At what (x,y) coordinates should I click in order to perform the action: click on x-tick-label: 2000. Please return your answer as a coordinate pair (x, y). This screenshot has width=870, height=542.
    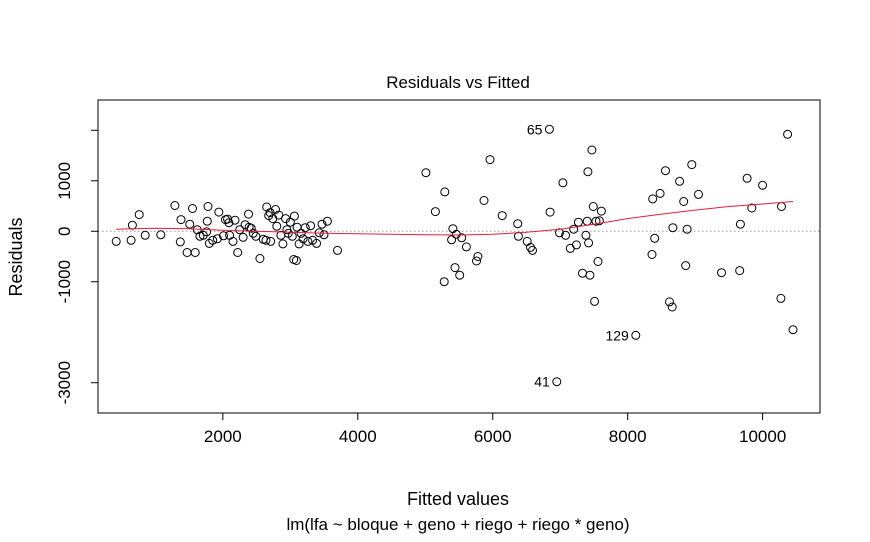
    Looking at the image, I should click on (223, 436).